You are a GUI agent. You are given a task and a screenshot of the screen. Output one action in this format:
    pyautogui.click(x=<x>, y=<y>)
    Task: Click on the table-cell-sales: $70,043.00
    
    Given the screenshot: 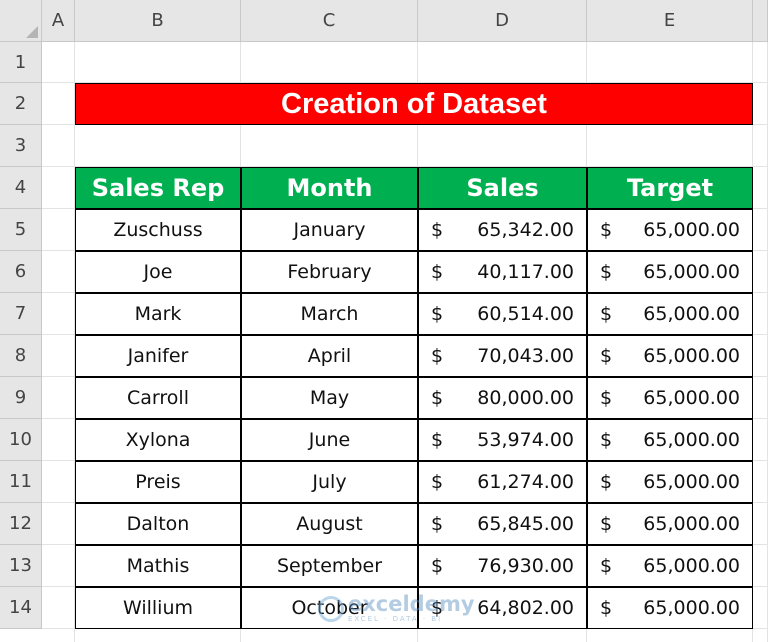 What is the action you would take?
    pyautogui.click(x=502, y=356)
    